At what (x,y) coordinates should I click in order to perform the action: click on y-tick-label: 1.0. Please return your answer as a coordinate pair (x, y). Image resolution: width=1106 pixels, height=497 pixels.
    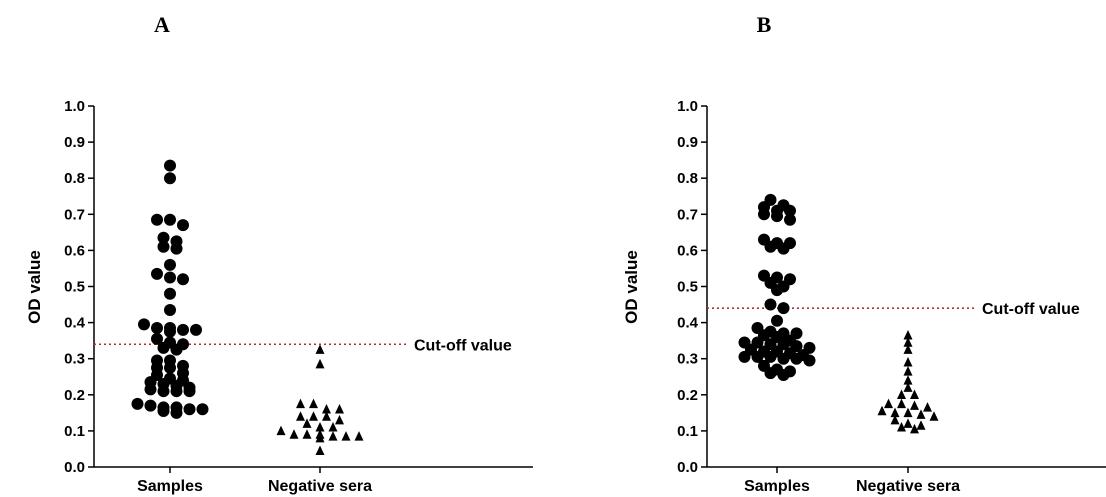
    Looking at the image, I should click on (74, 106).